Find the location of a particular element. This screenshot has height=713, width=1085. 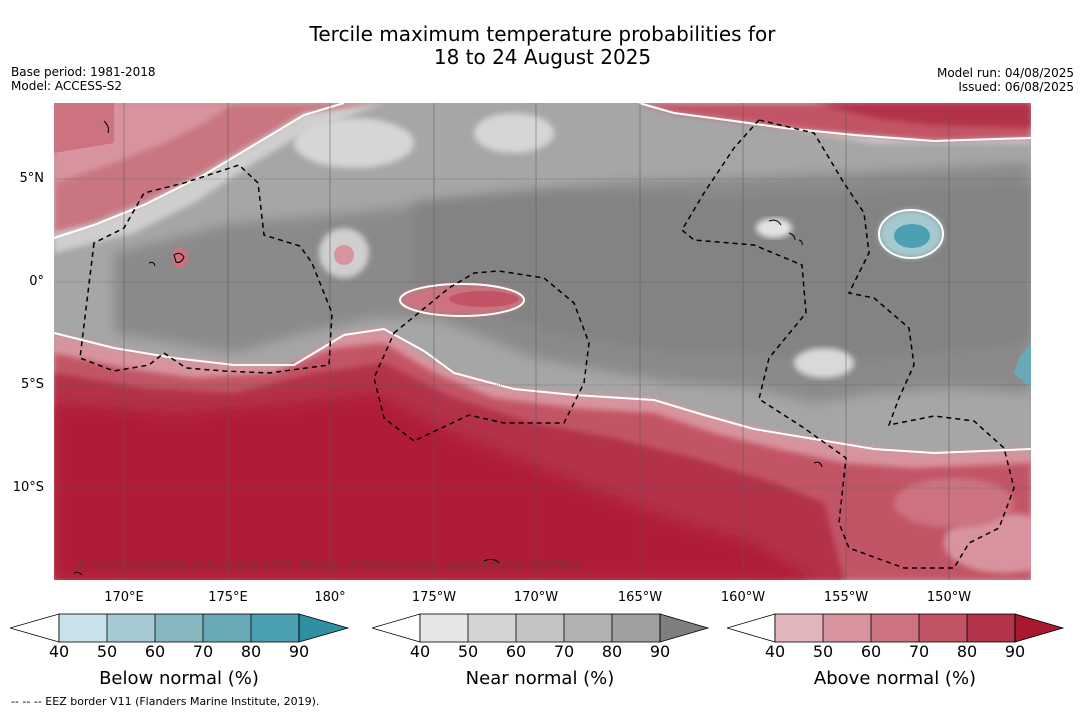

cbar-above-tick: 50 is located at coordinates (823, 651).